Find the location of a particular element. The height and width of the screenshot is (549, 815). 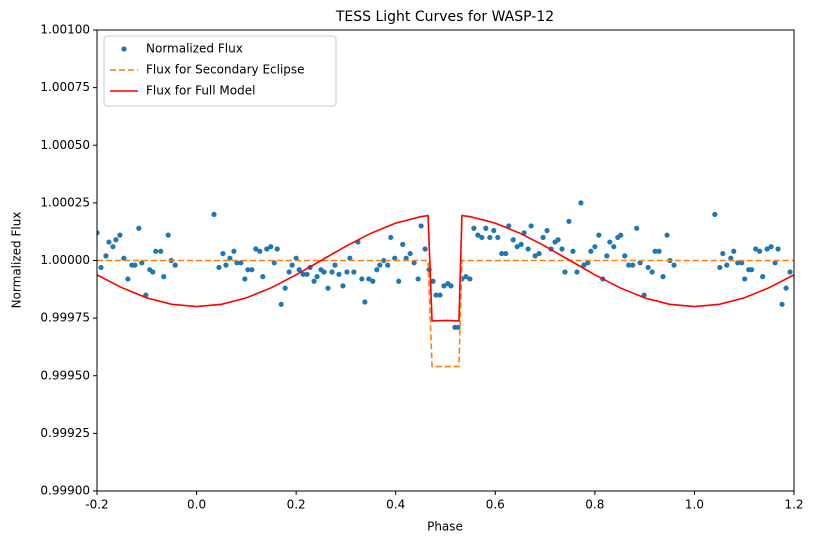

y-tick-label: 0.99975 is located at coordinates (65, 318).